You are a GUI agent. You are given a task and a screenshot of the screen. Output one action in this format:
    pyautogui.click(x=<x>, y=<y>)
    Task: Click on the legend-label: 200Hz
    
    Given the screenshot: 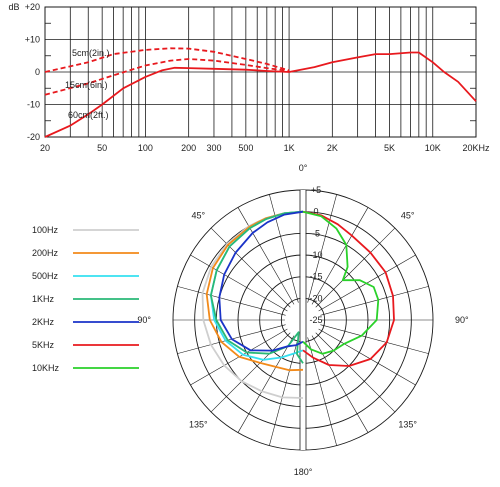 What is the action you would take?
    pyautogui.click(x=45, y=253)
    